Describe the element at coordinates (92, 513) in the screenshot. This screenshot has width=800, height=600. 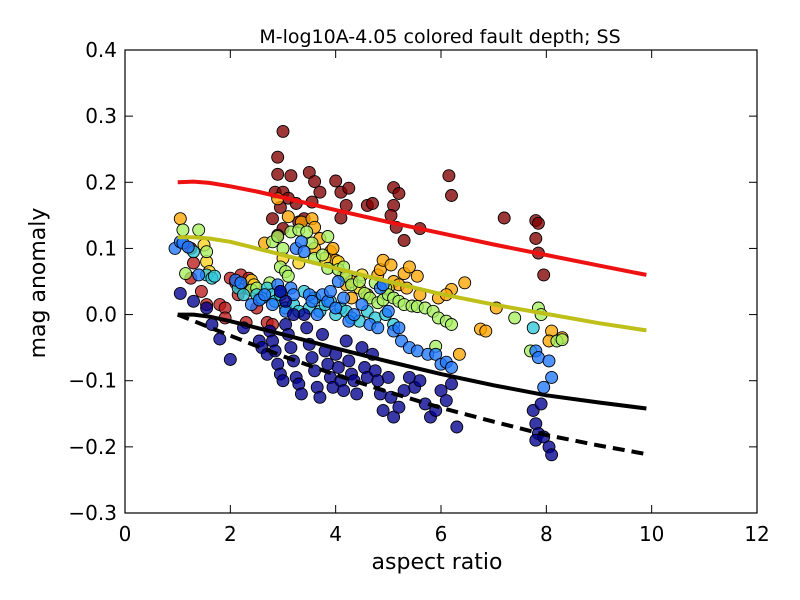
I see `y-tick-label: −0.3` at that location.